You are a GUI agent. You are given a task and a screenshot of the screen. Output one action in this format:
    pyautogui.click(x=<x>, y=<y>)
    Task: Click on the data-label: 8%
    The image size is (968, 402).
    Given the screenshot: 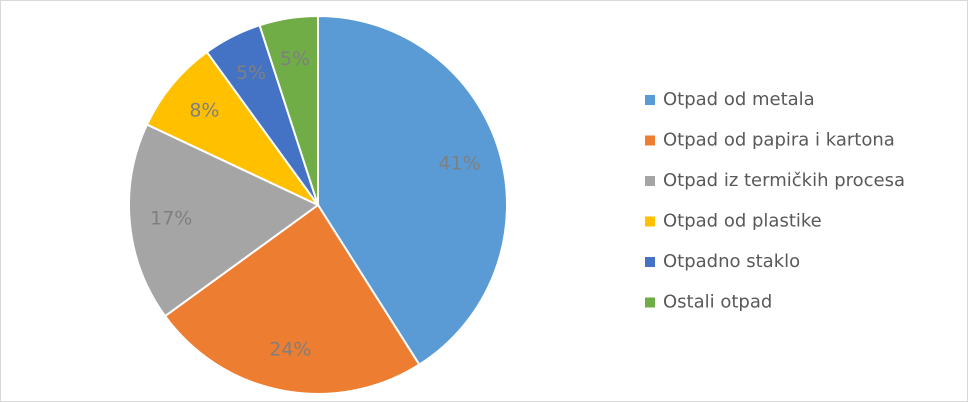 What is the action you would take?
    pyautogui.click(x=204, y=111)
    